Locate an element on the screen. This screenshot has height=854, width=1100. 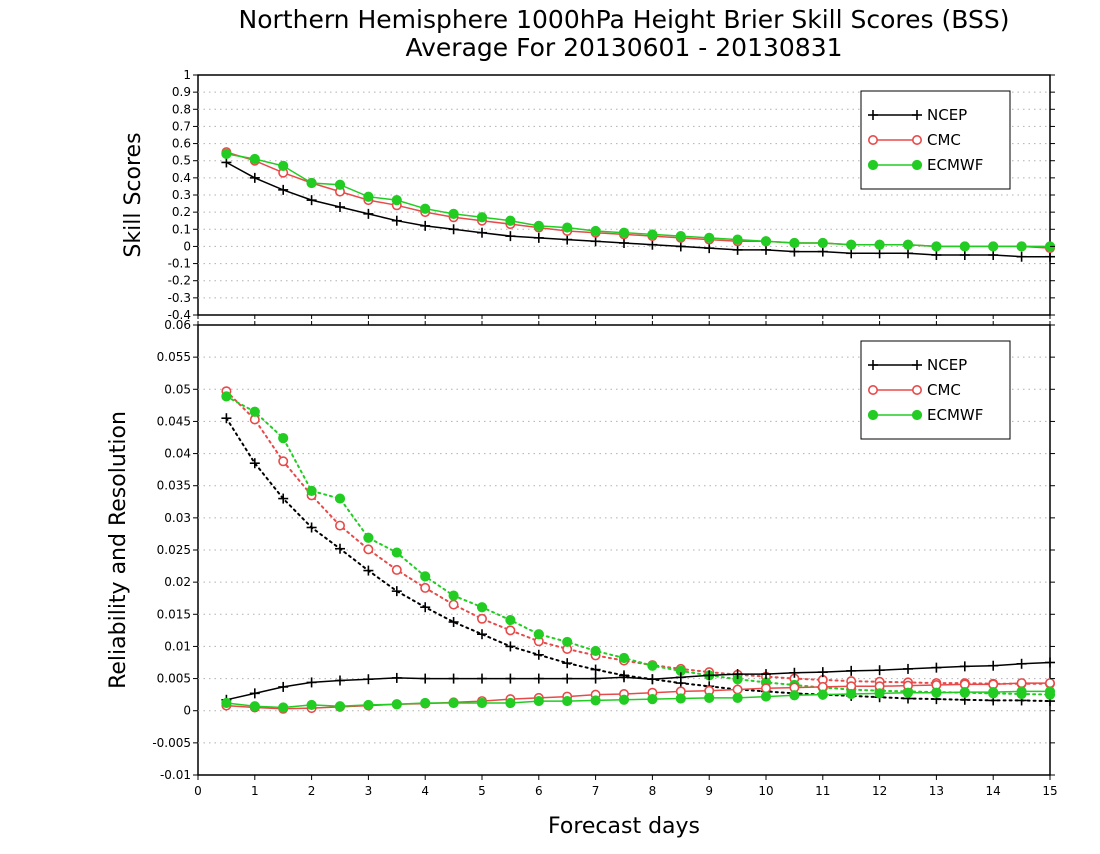
x-tick-label: 7 is located at coordinates (596, 791).